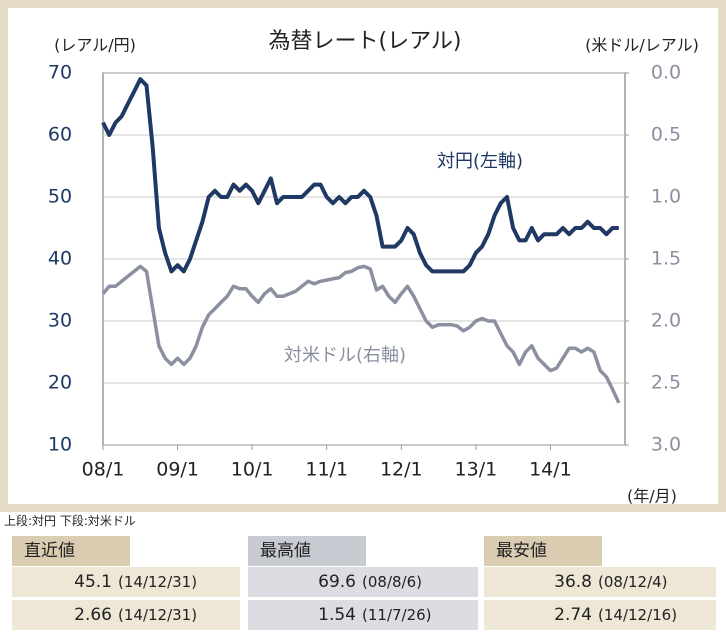  What do you see at coordinates (401, 470) in the screenshot?
I see `x-tick-label: 12/1` at bounding box center [401, 470].